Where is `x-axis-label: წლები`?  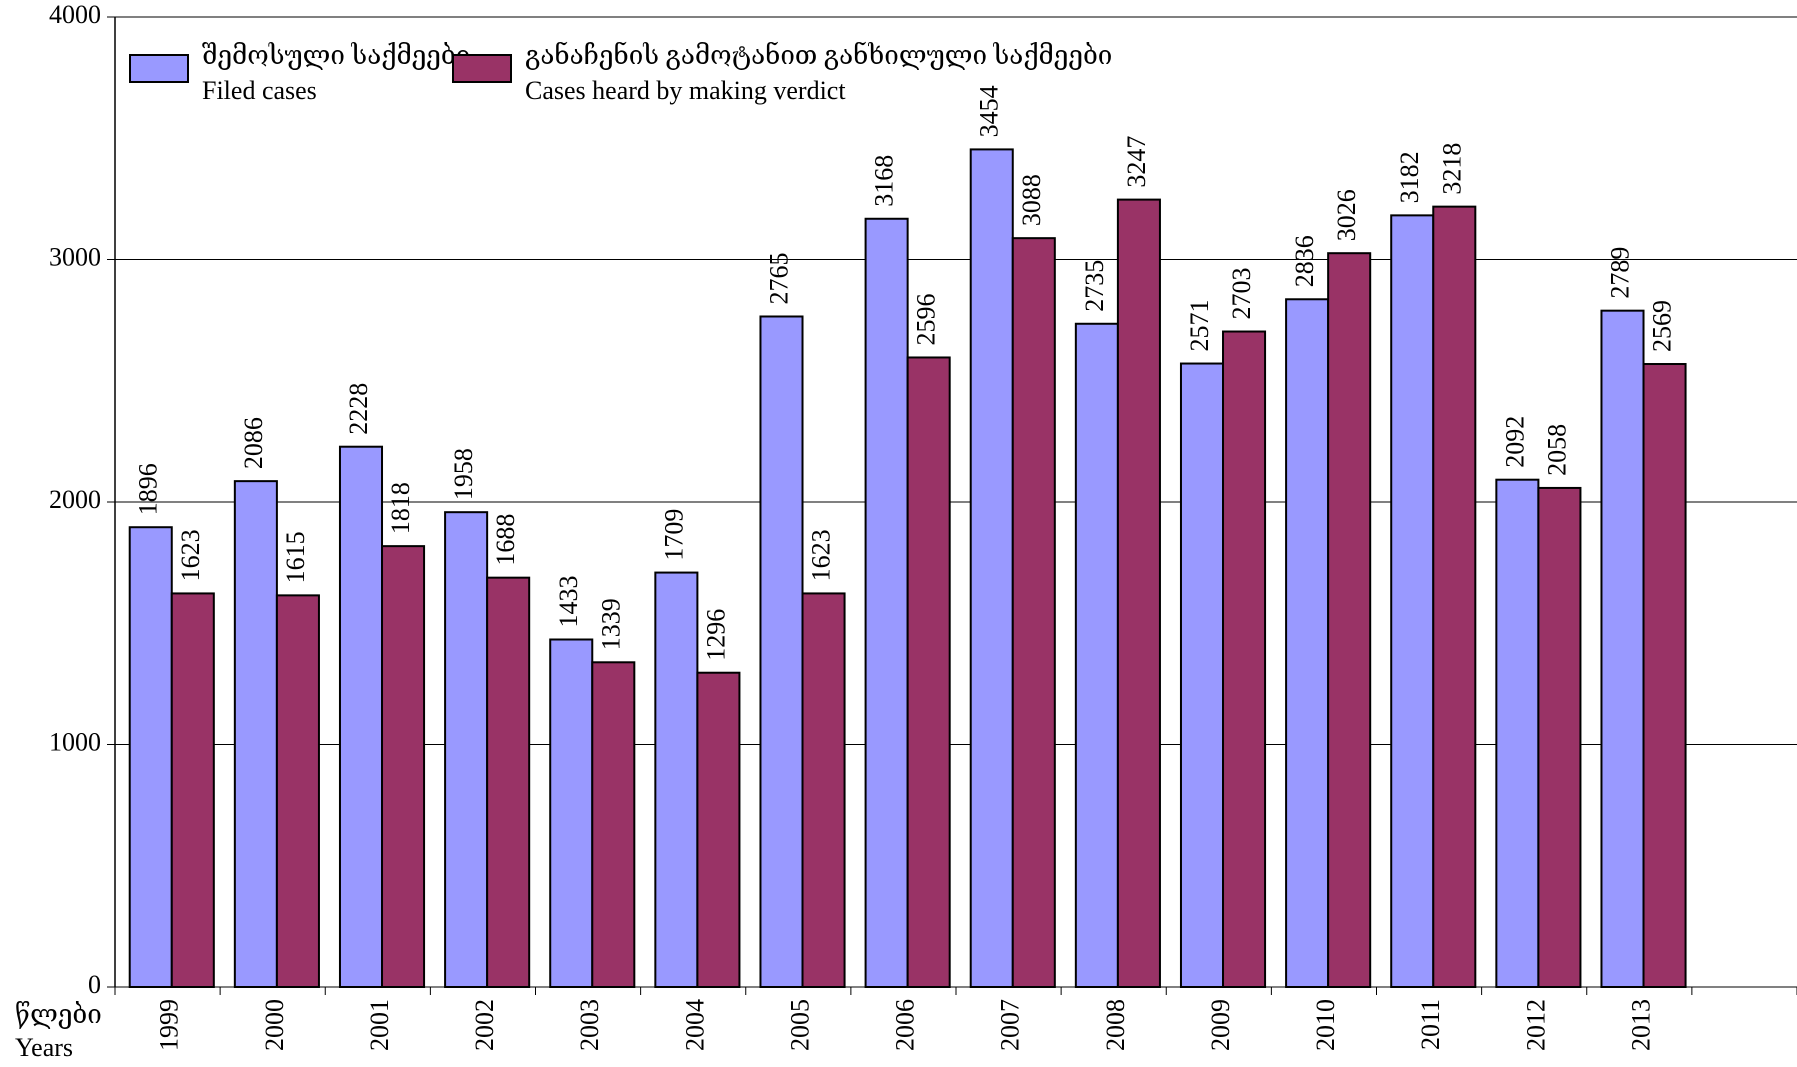
x-axis-label: წლები is located at coordinates (58, 1014).